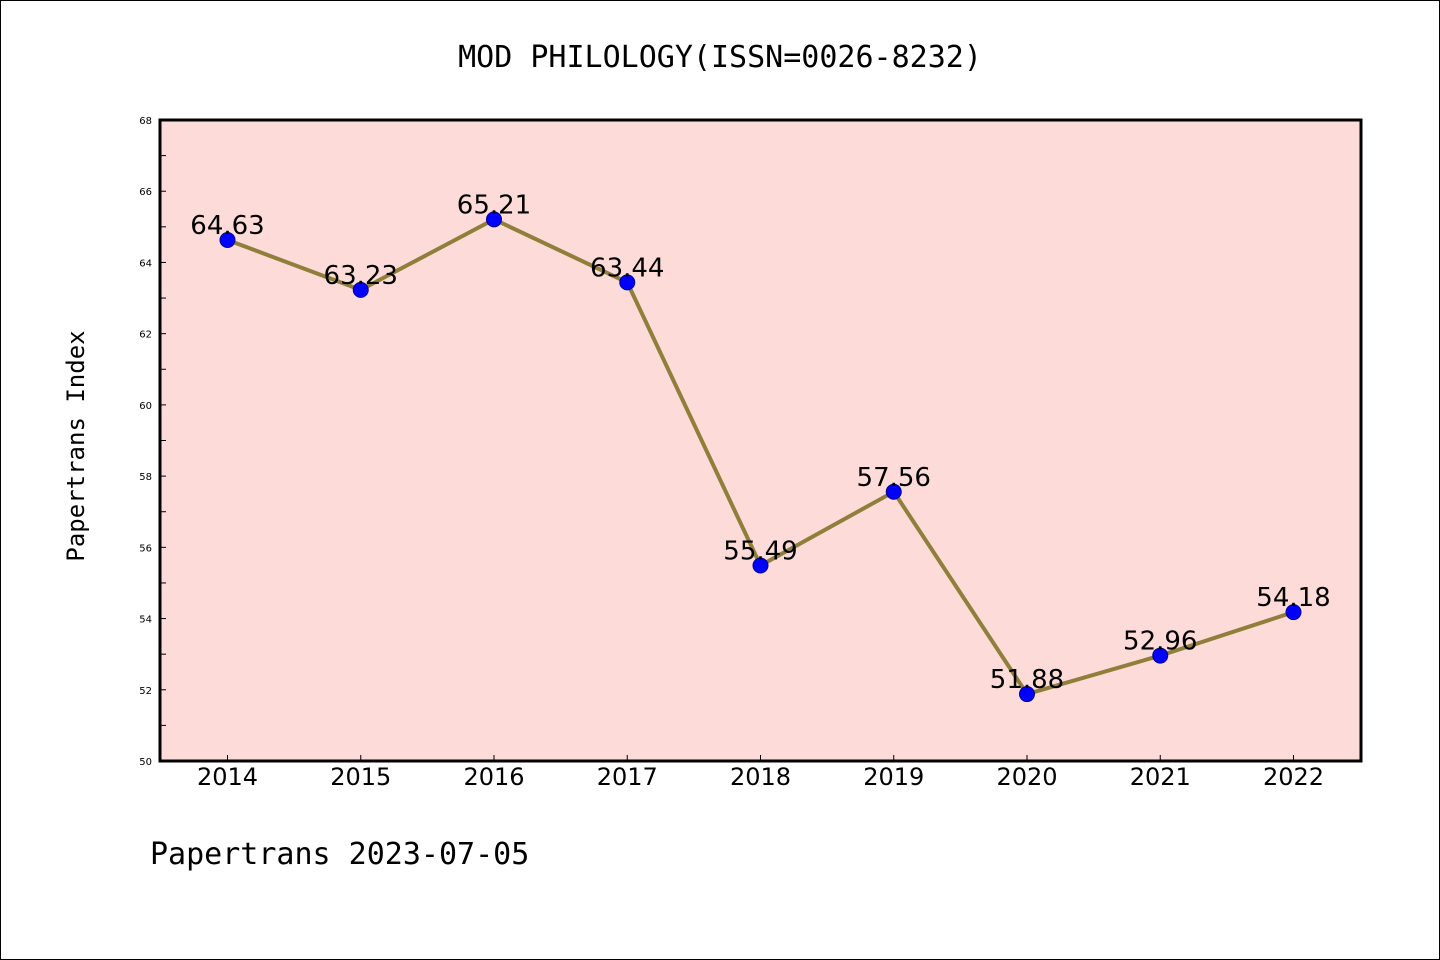  What do you see at coordinates (493, 777) in the screenshot?
I see `x-tick-label: 2016` at bounding box center [493, 777].